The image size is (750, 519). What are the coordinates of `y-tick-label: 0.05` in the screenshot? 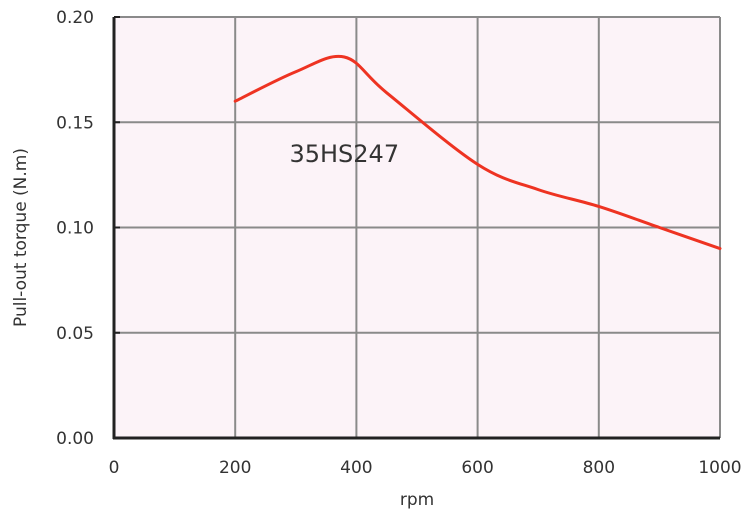 It's located at (75, 334).